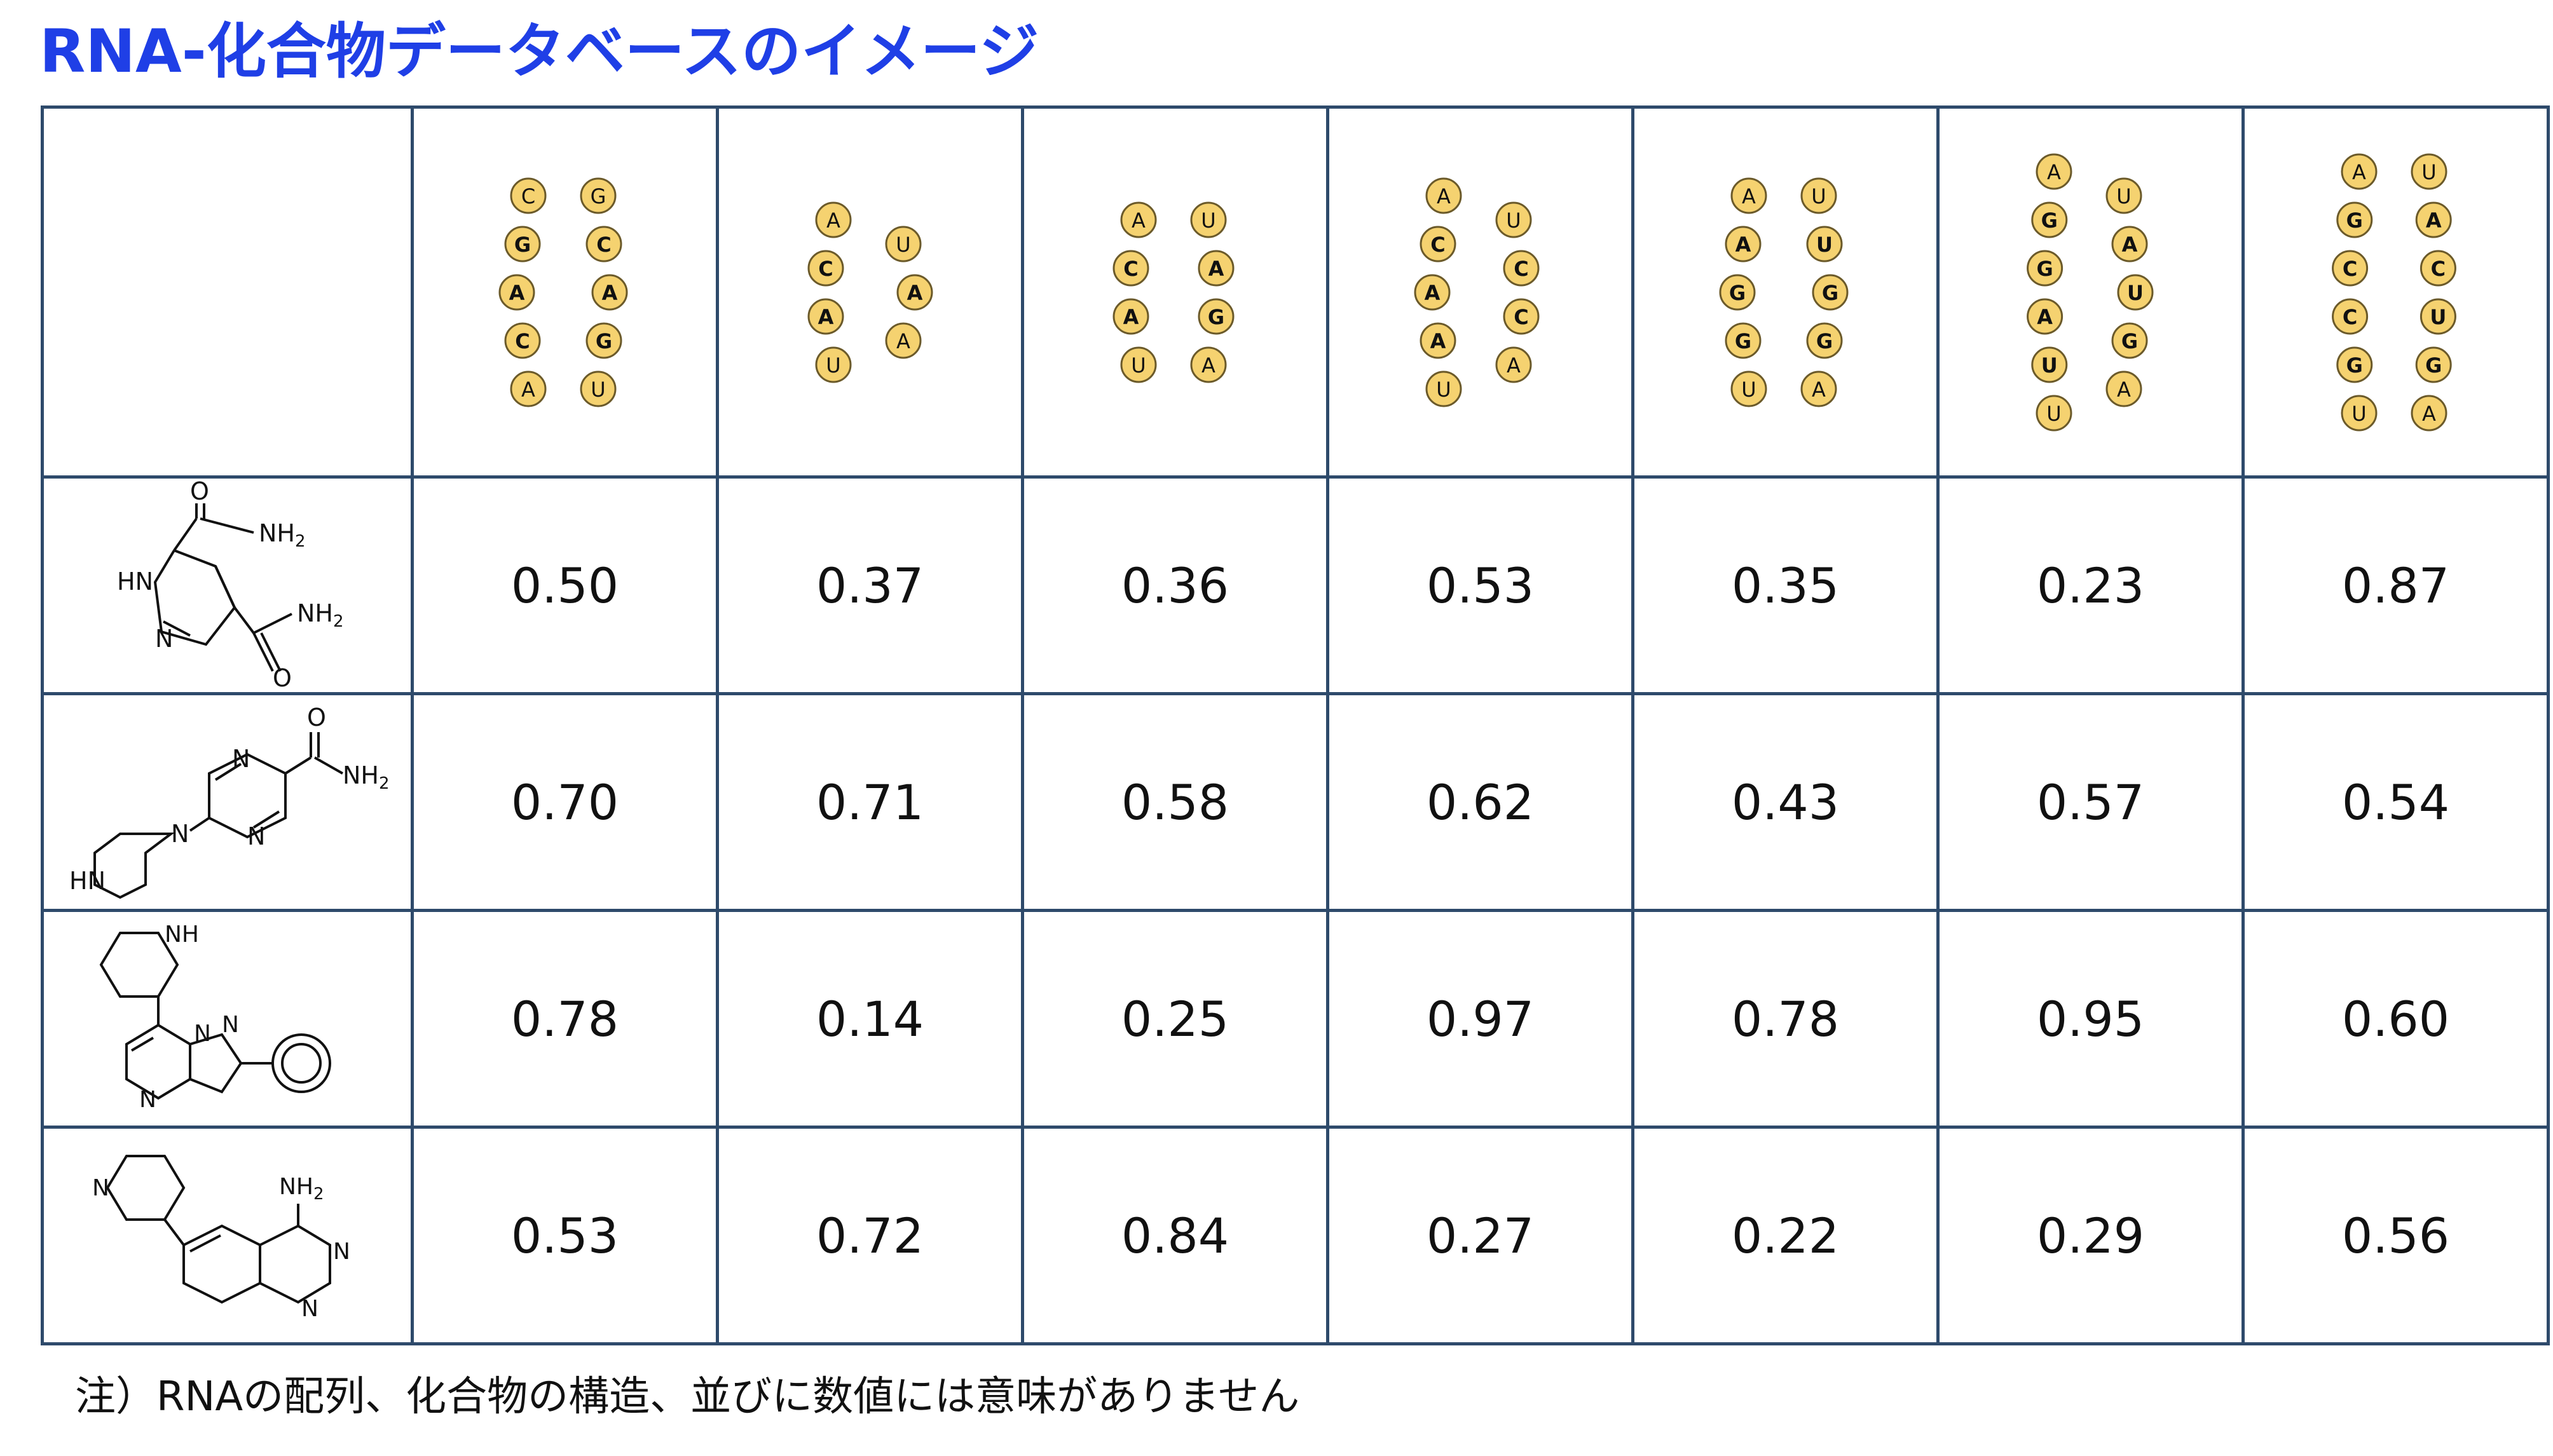 The width and height of the screenshot is (2553, 1456). I want to click on score-value: 0.78, so click(1785, 1018).